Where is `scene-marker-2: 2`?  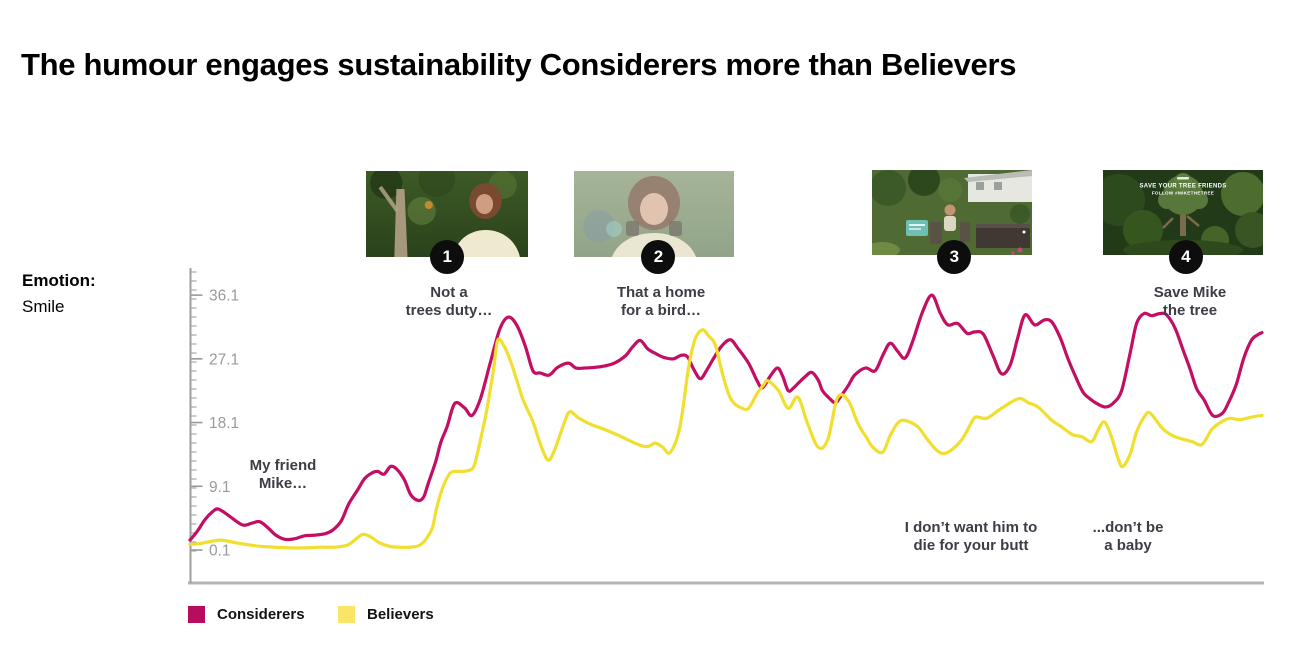
scene-marker-2: 2 is located at coordinates (658, 257).